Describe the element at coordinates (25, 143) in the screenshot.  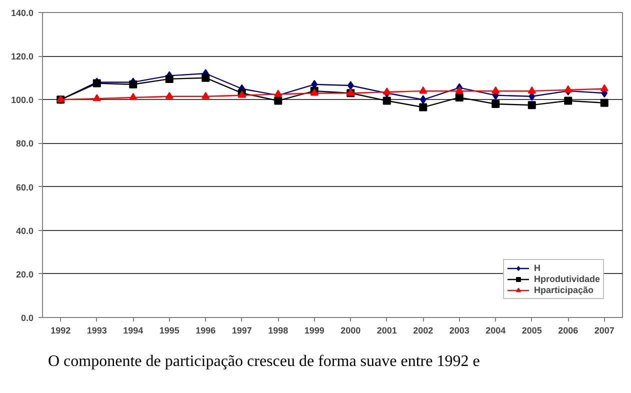
I see `y-tick-label: 80.0` at that location.